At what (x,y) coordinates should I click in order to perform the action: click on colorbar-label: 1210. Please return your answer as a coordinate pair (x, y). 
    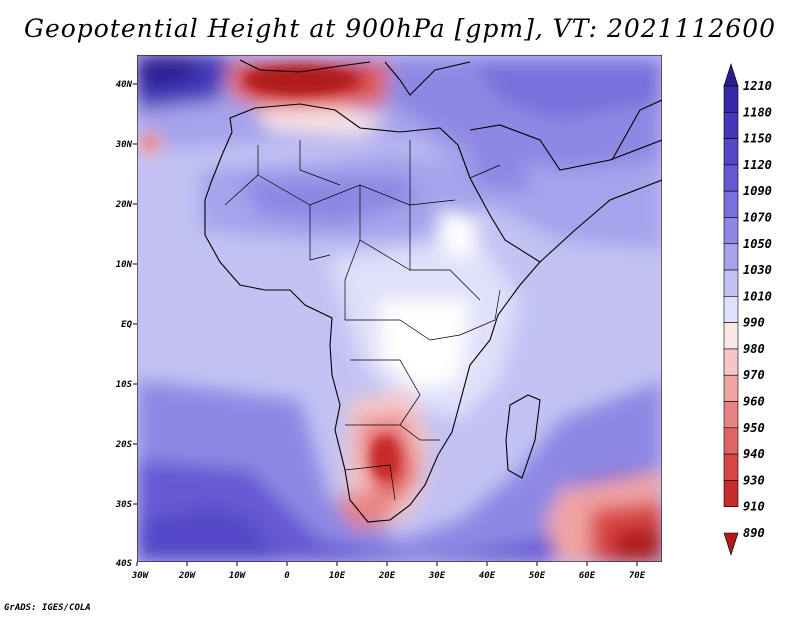
    Looking at the image, I should click on (757, 86).